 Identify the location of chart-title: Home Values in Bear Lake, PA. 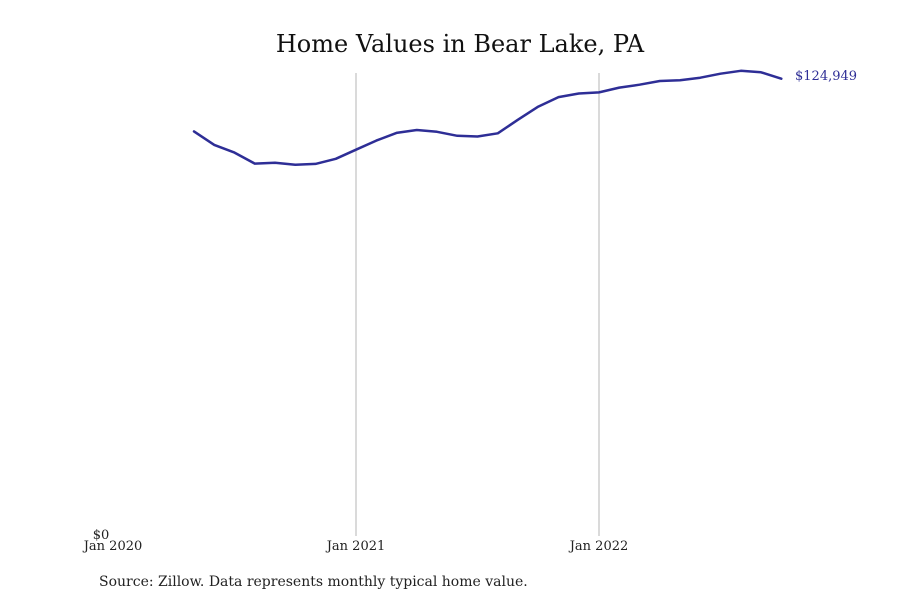
(460, 44).